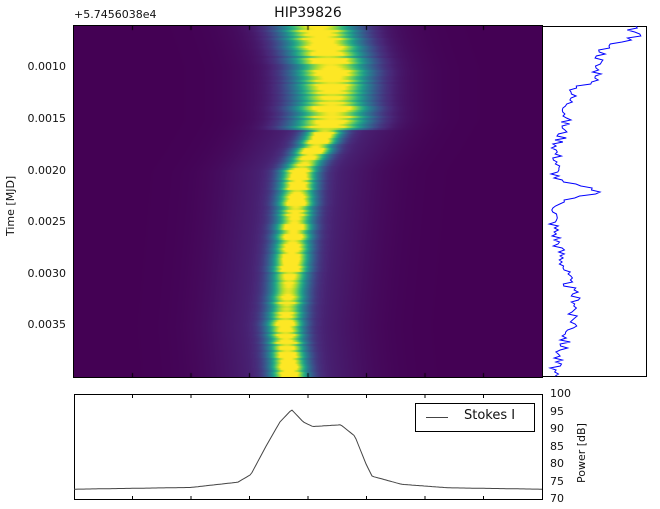  What do you see at coordinates (437, 417) in the screenshot?
I see `legend-line-icon` at bounding box center [437, 417].